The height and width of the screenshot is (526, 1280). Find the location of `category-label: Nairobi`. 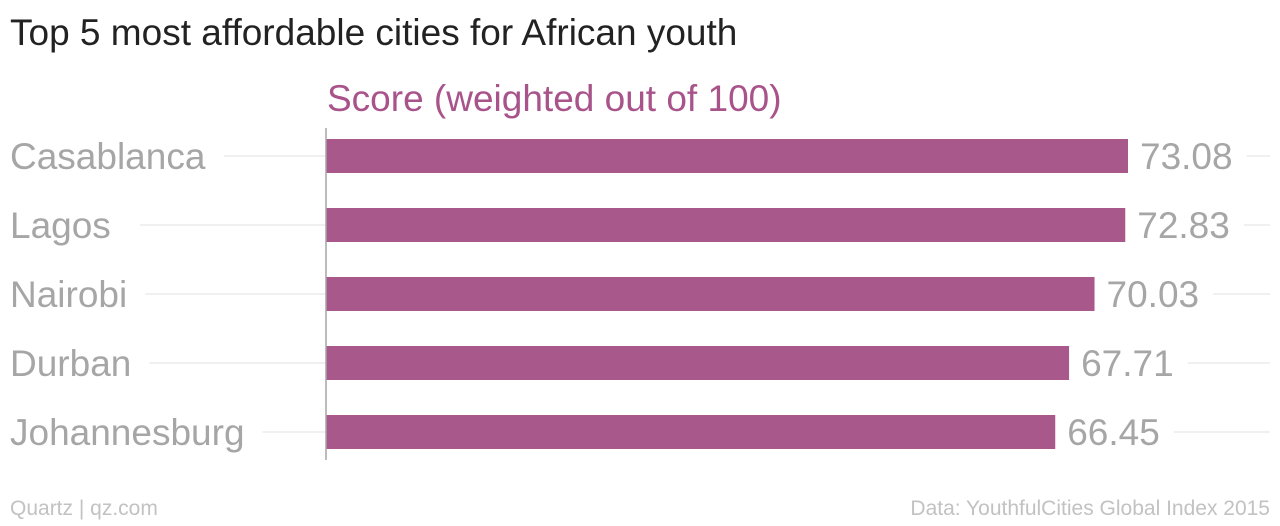

category-label: Nairobi is located at coordinates (68, 294).